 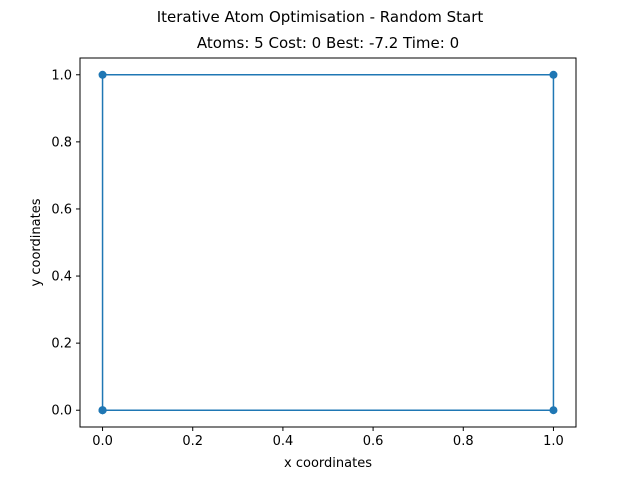 What do you see at coordinates (328, 43) in the screenshot?
I see `axes-title: Atoms: 5 Cost: 0 Best: -7.2 Time: 0` at bounding box center [328, 43].